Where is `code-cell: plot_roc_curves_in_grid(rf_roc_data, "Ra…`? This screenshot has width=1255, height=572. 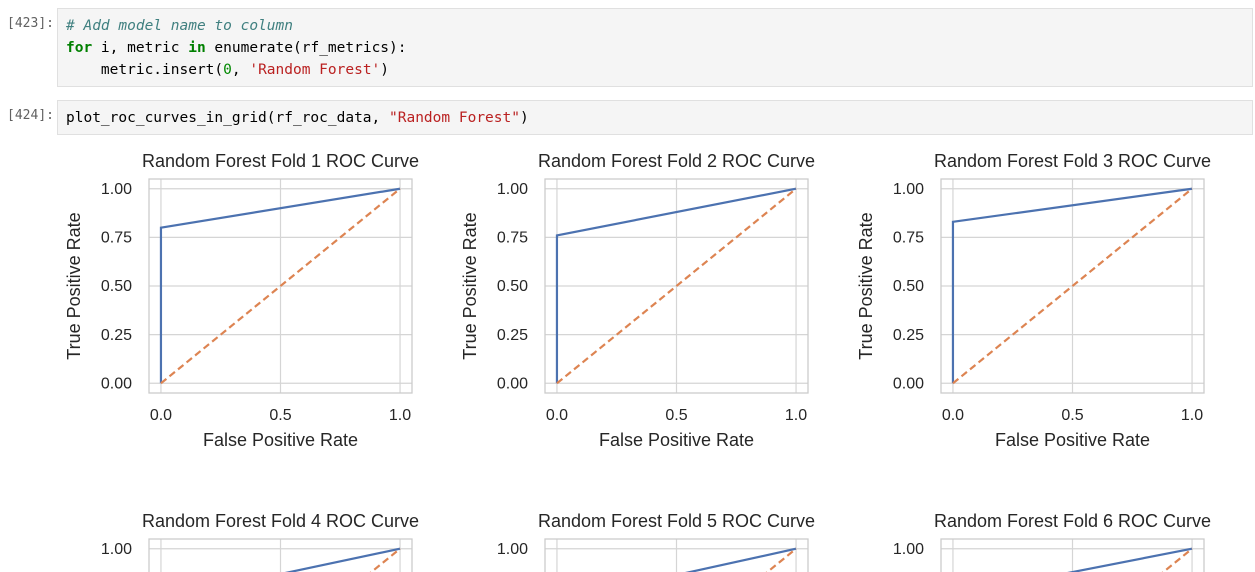 code-cell: plot_roc_curves_in_grid(rf_roc_data, "Ra… is located at coordinates (655, 117).